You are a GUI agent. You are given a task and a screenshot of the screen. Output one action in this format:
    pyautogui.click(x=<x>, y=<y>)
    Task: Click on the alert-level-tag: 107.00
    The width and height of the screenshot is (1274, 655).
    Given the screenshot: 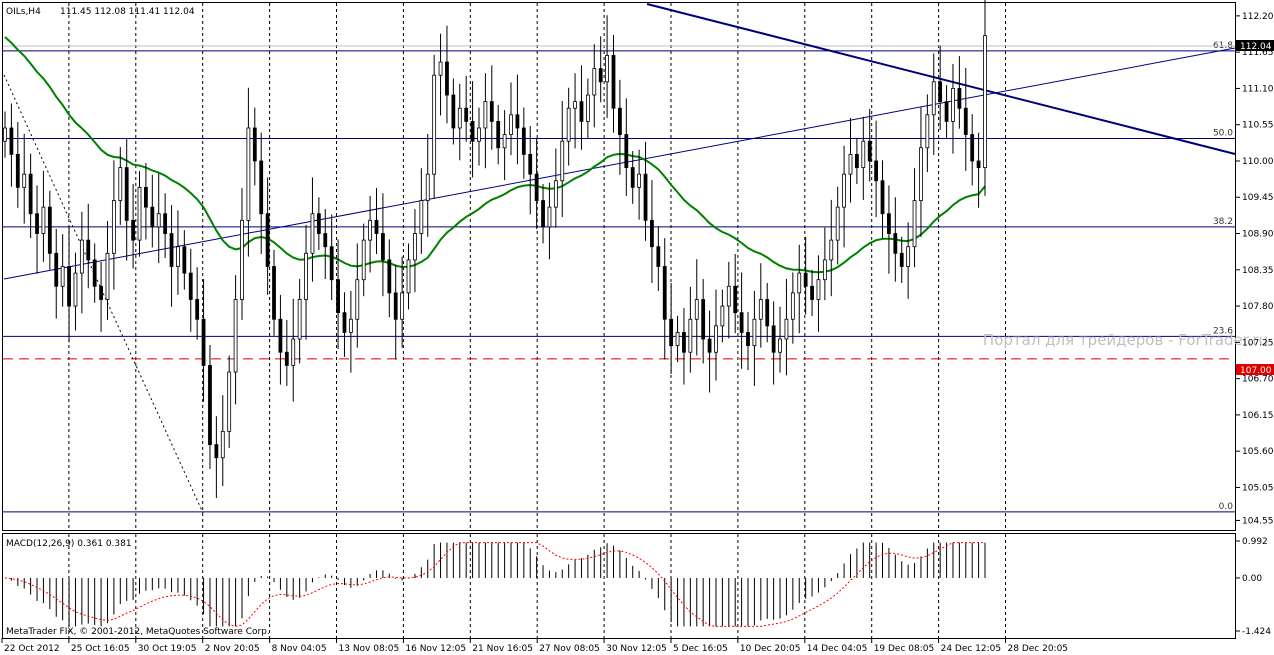 What is the action you would take?
    pyautogui.click(x=1255, y=370)
    